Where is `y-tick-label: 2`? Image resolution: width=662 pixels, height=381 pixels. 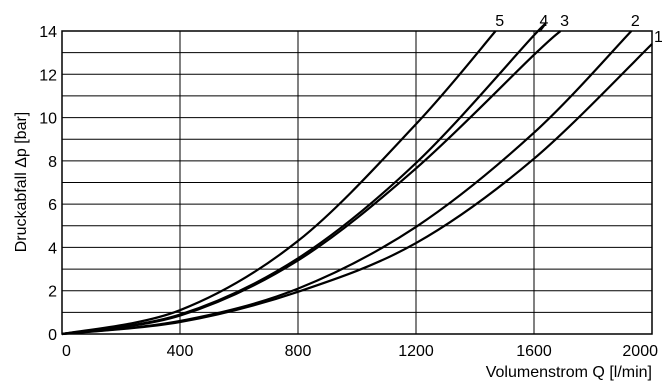 y-tick-label: 2 is located at coordinates (52, 292).